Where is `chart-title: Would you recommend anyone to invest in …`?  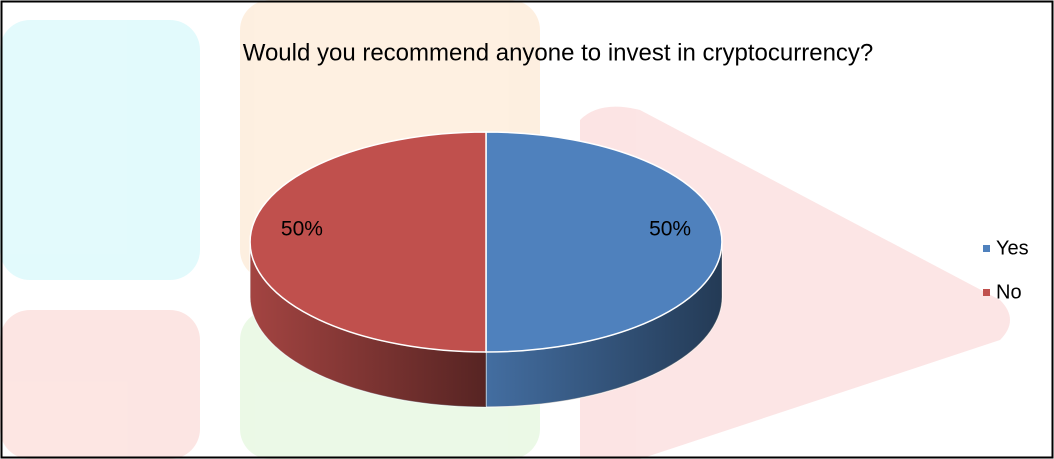
chart-title: Would you recommend anyone to invest in … is located at coordinates (558, 52).